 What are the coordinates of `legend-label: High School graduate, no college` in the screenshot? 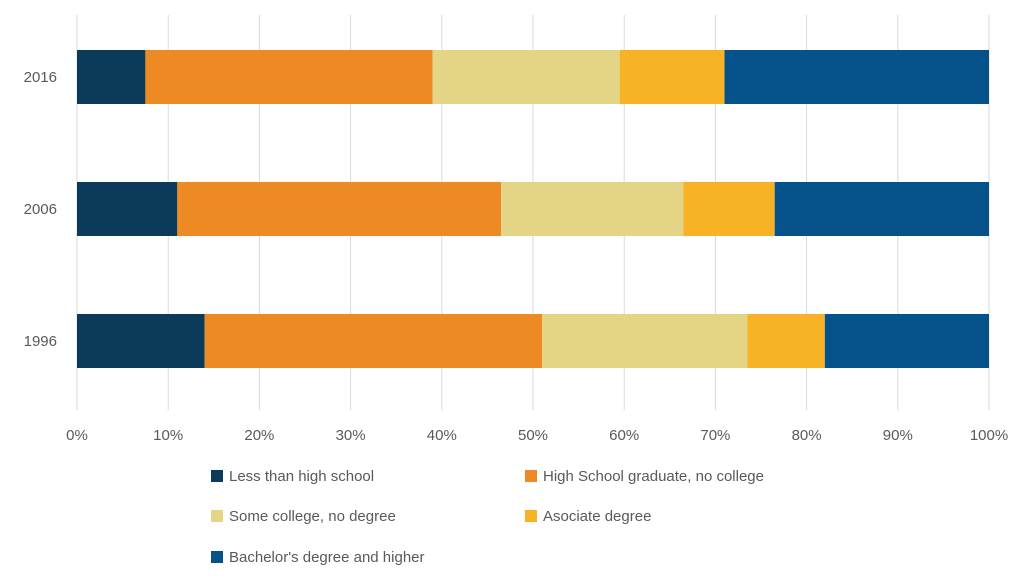 It's located at (653, 476).